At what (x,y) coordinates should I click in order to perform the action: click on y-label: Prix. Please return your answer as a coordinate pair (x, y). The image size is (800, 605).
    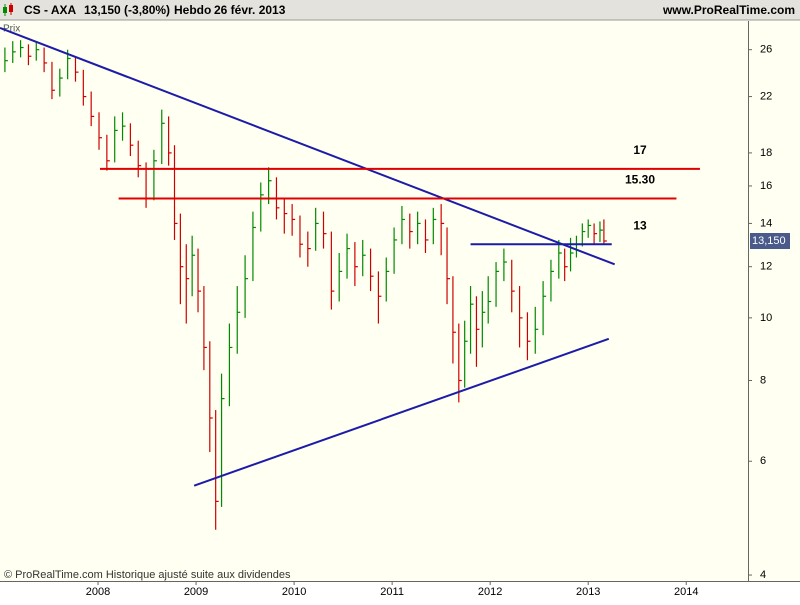
    Looking at the image, I should click on (11, 29).